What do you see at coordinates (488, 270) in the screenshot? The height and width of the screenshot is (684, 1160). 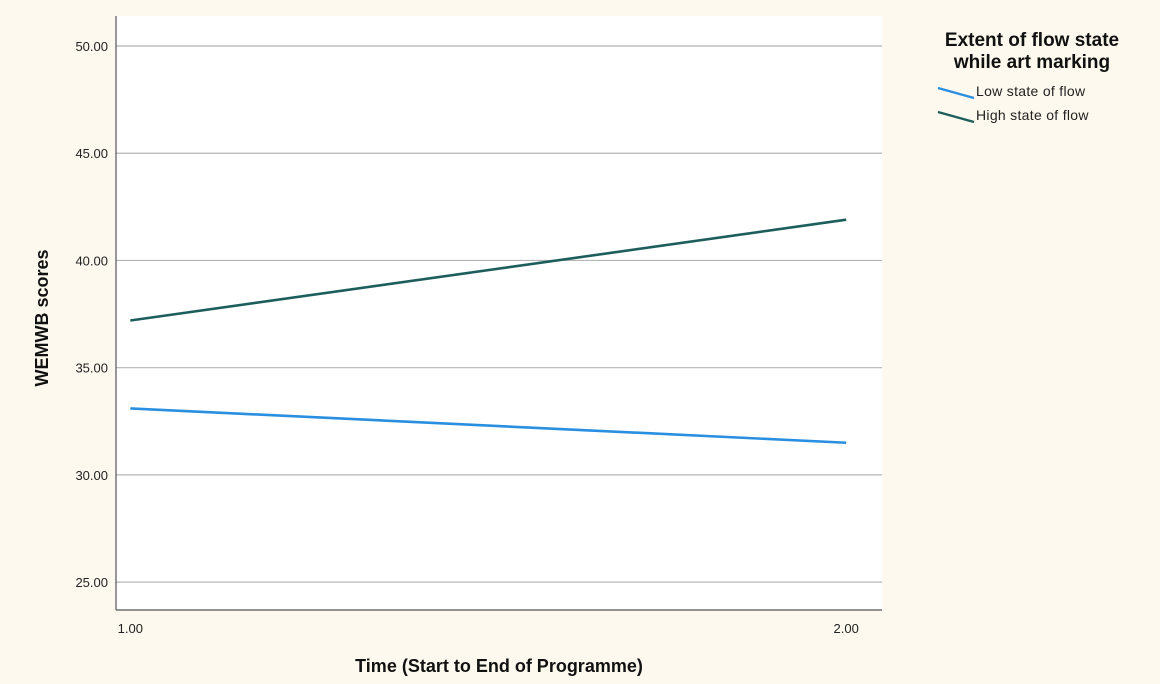 I see `series-line-high-flow` at bounding box center [488, 270].